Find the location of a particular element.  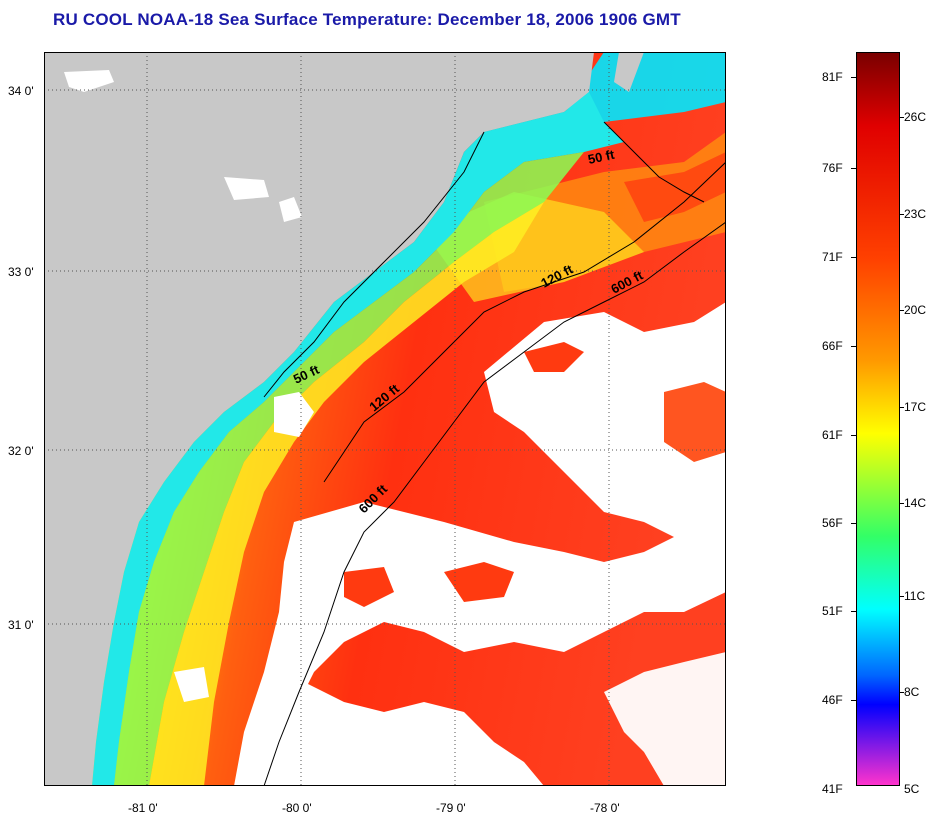

cloud-area-southeast is located at coordinates (665, 719).